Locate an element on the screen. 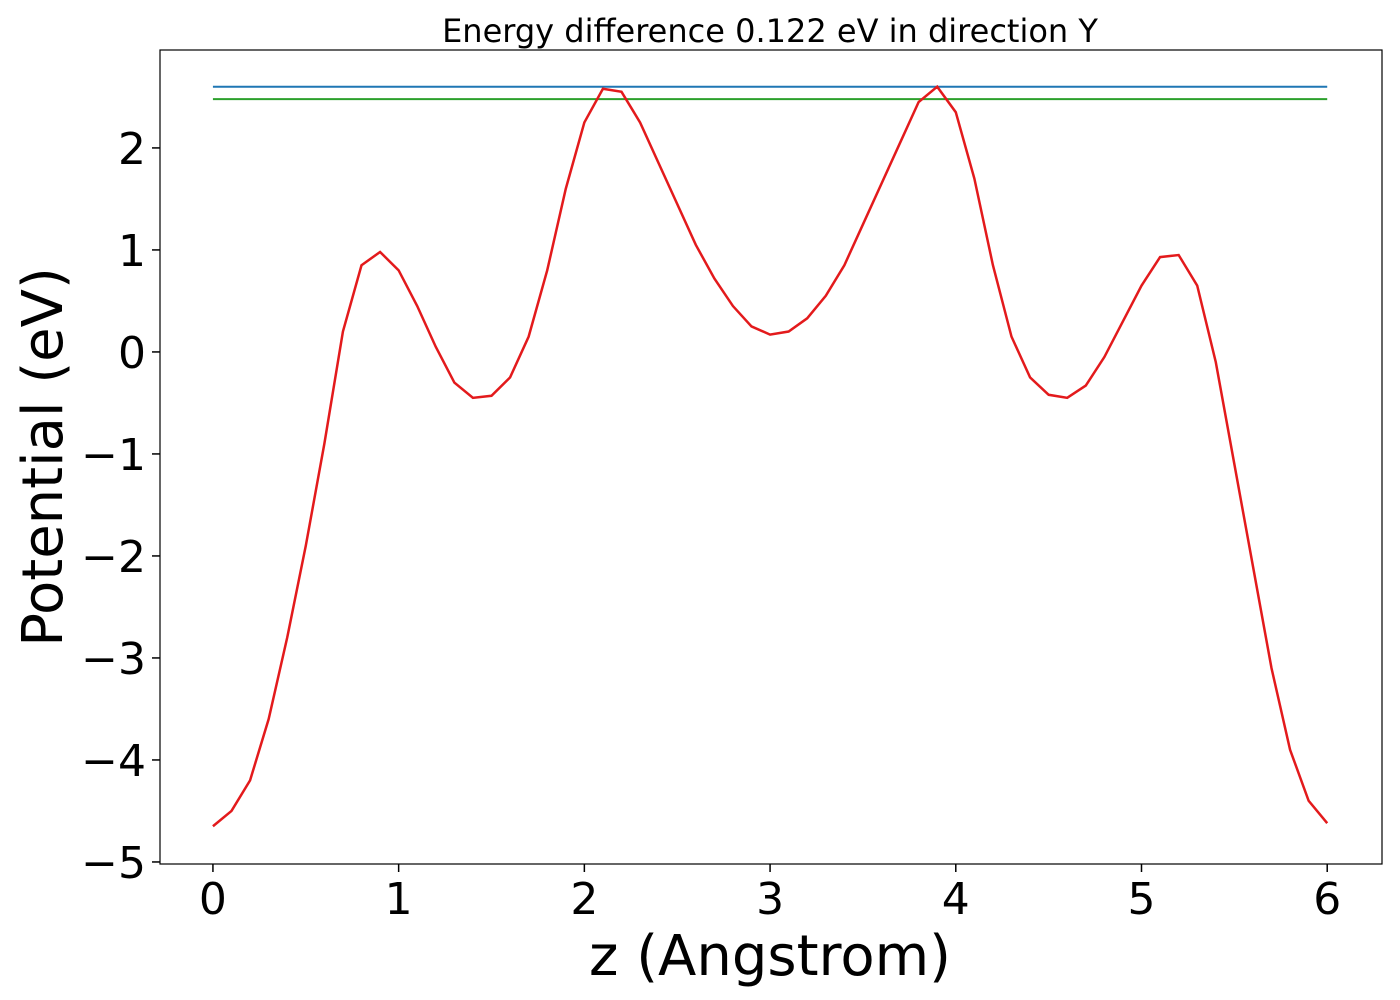 This screenshot has height=1000, width=1400. x-tick-label: 3 is located at coordinates (770, 899).